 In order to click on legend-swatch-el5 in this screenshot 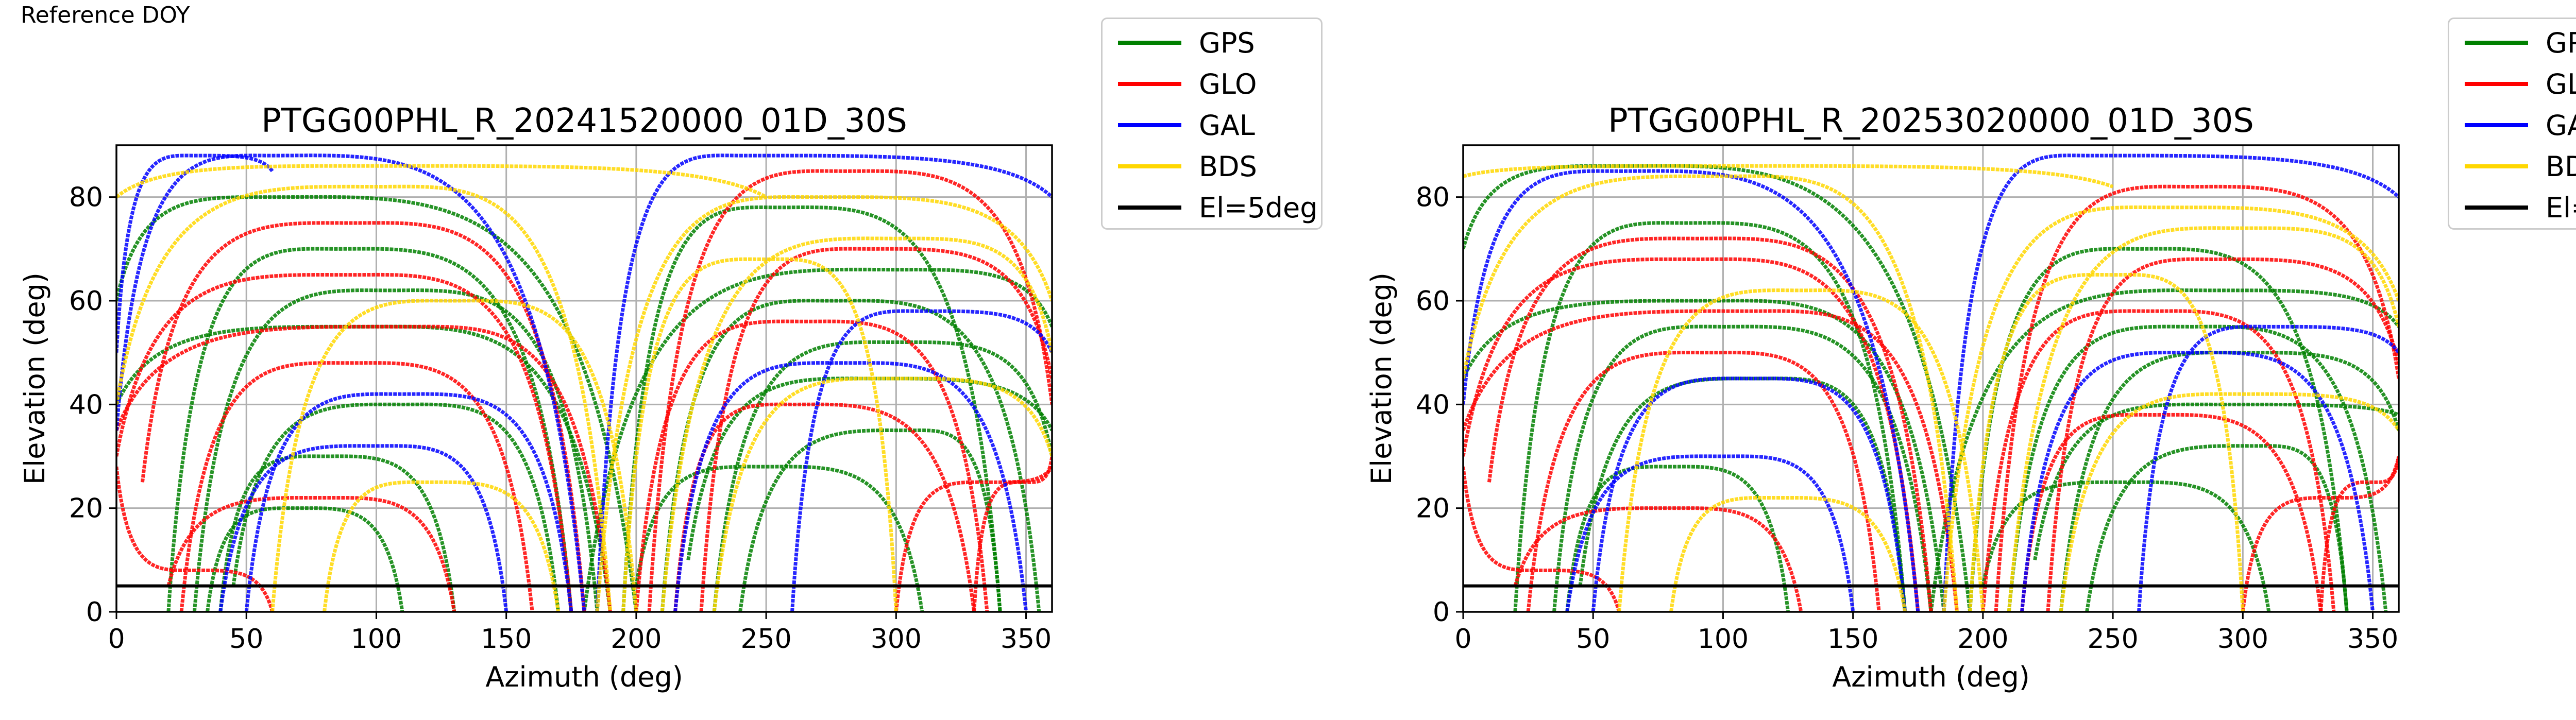, I will do `click(2496, 207)`.